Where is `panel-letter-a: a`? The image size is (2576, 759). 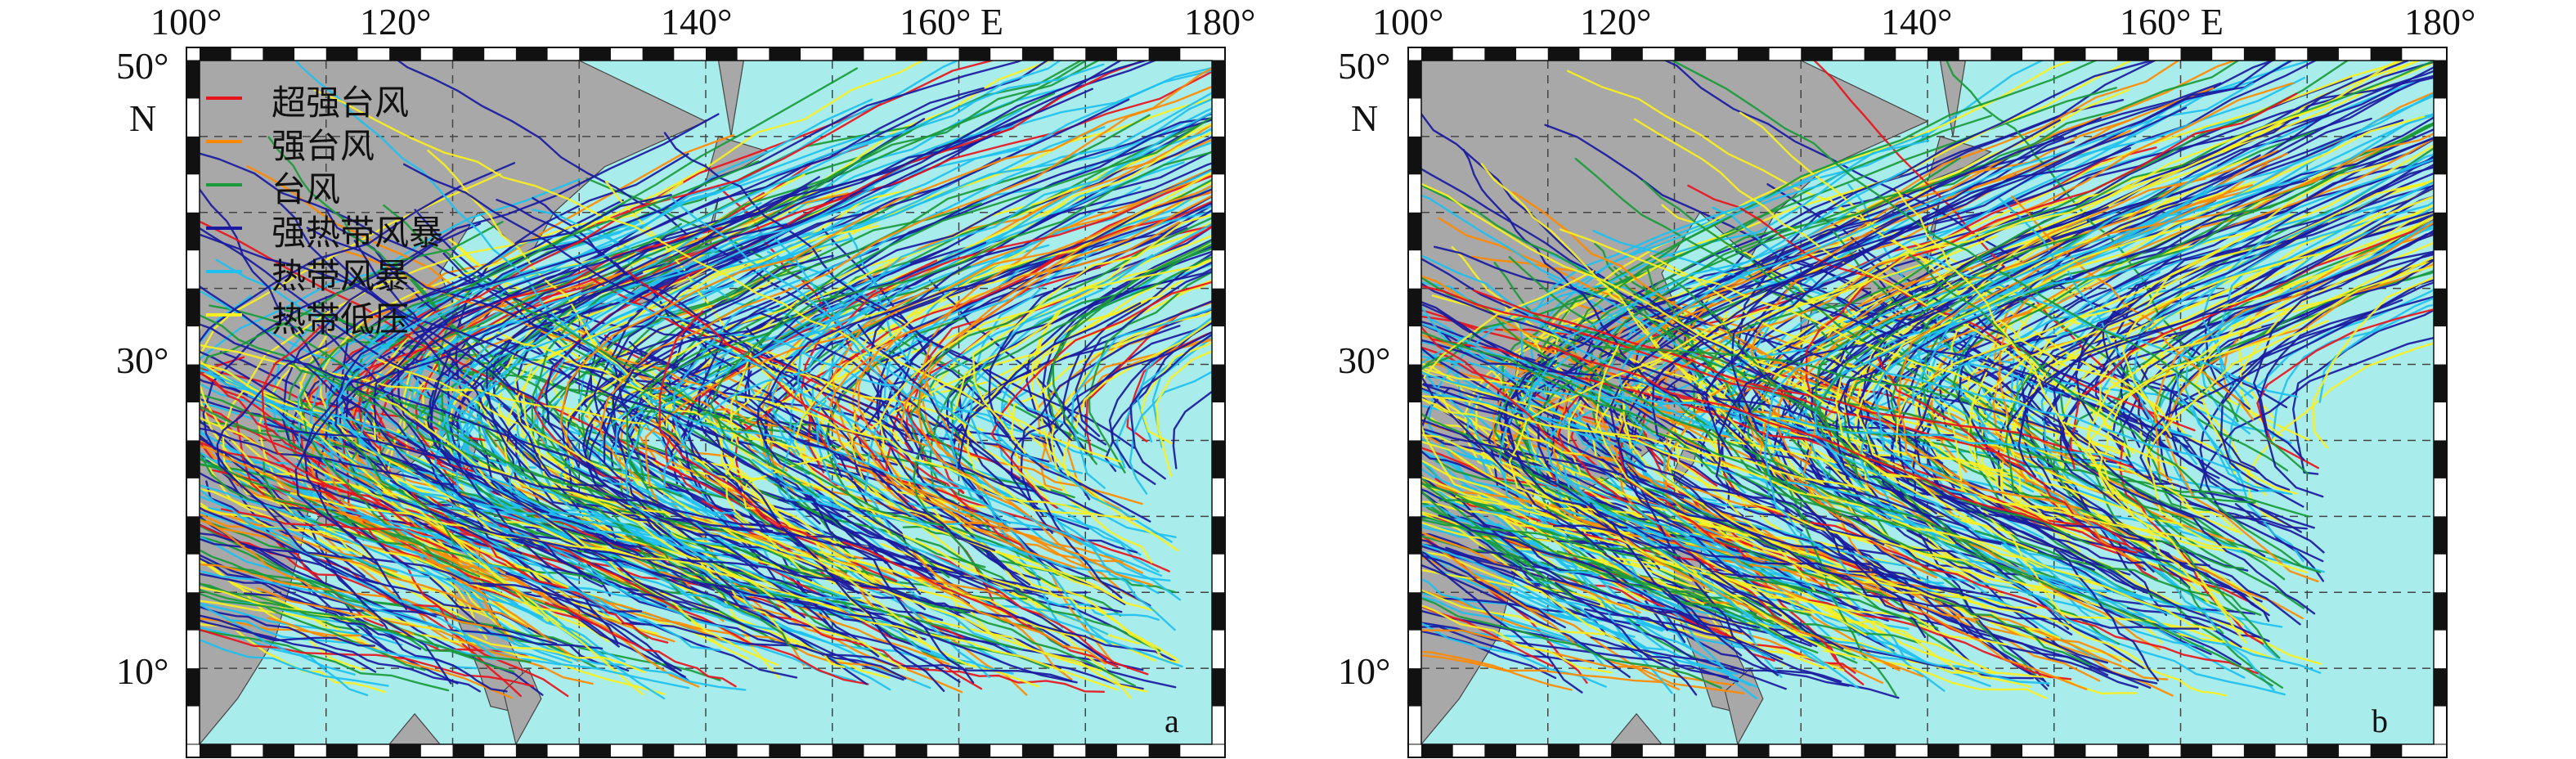 panel-letter-a: a is located at coordinates (1172, 721).